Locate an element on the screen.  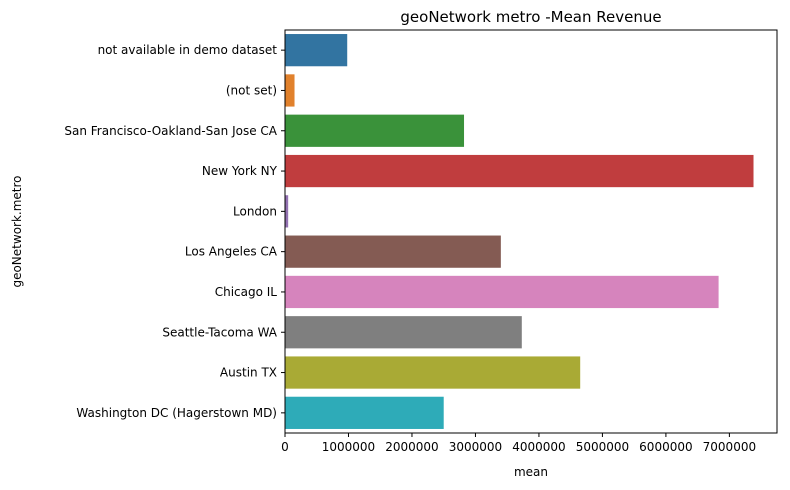
y-axis-label: geoNetwork.metro is located at coordinates (17, 231).